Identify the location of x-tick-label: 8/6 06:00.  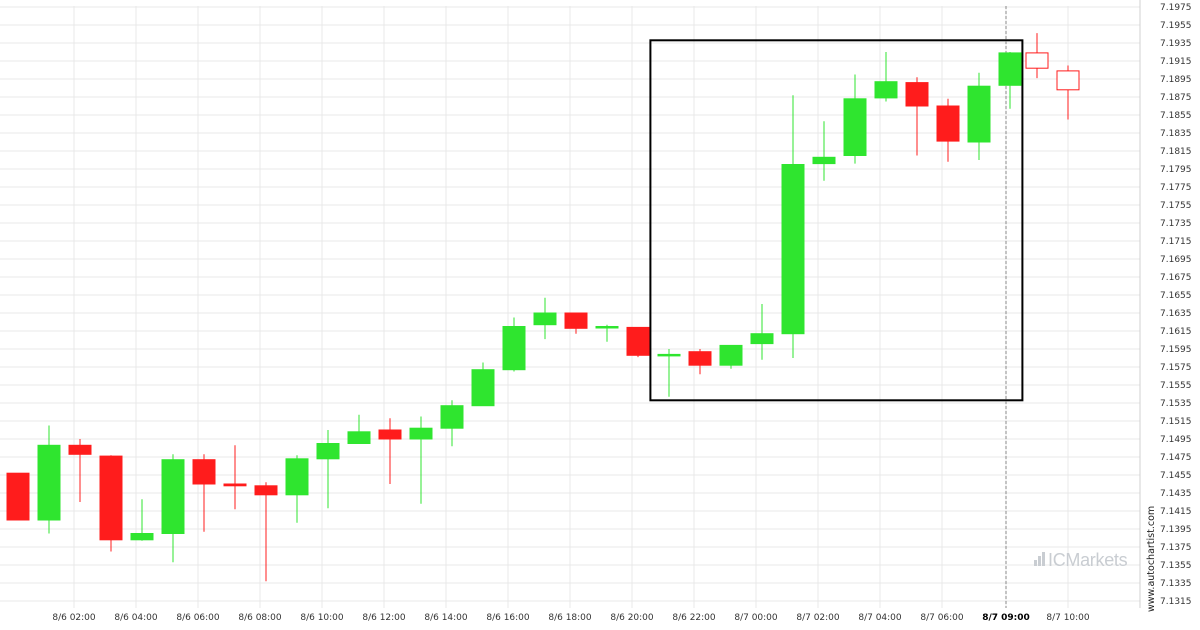
(198, 618).